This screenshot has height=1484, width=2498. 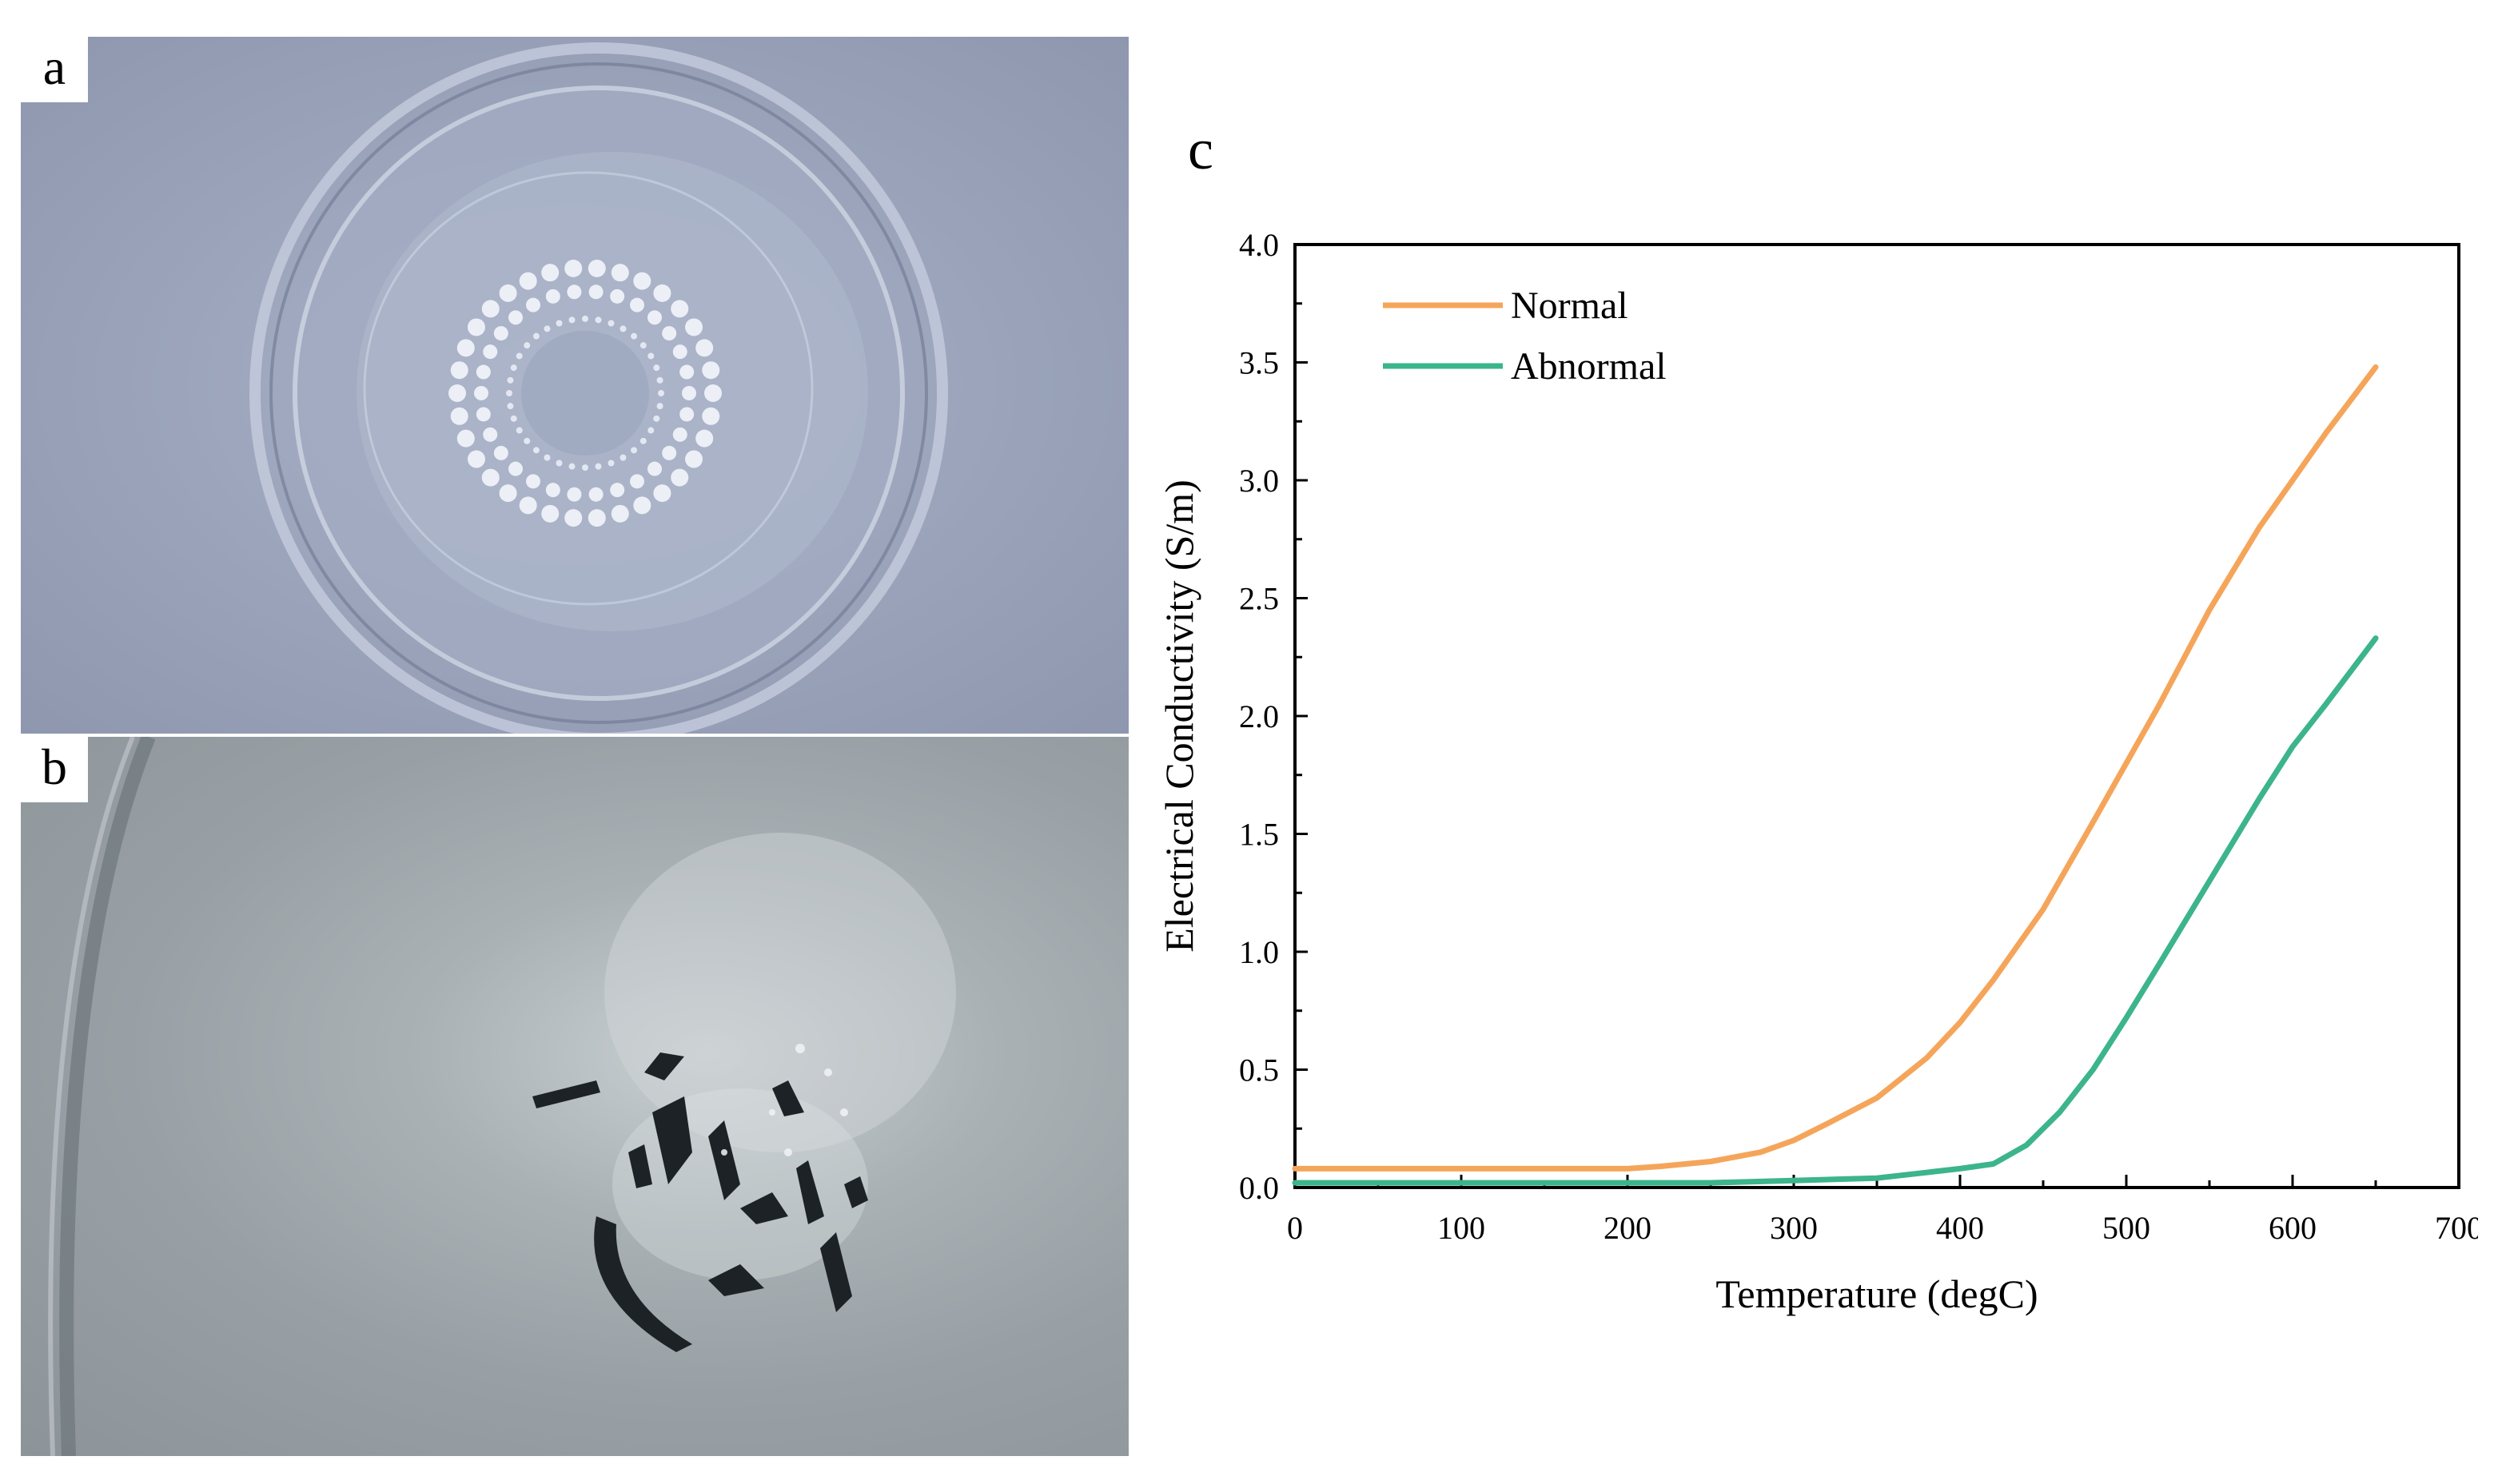 What do you see at coordinates (1200, 149) in the screenshot?
I see `panel-label-c: c` at bounding box center [1200, 149].